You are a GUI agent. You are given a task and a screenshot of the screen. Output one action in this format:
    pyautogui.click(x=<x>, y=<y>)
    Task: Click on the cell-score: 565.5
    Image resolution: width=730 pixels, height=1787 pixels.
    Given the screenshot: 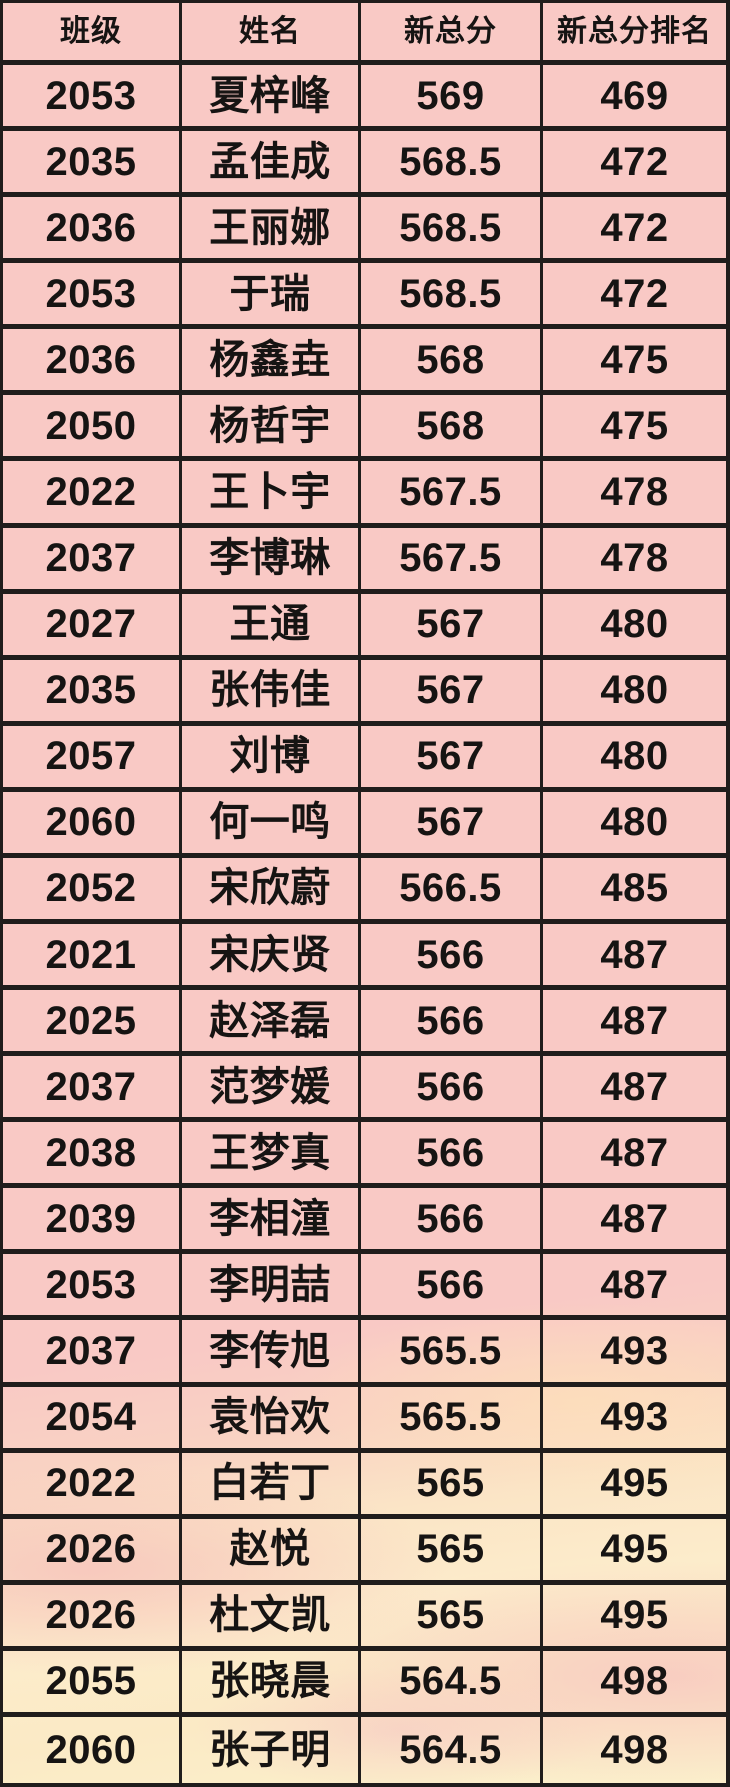 What is the action you would take?
    pyautogui.click(x=452, y=1419)
    